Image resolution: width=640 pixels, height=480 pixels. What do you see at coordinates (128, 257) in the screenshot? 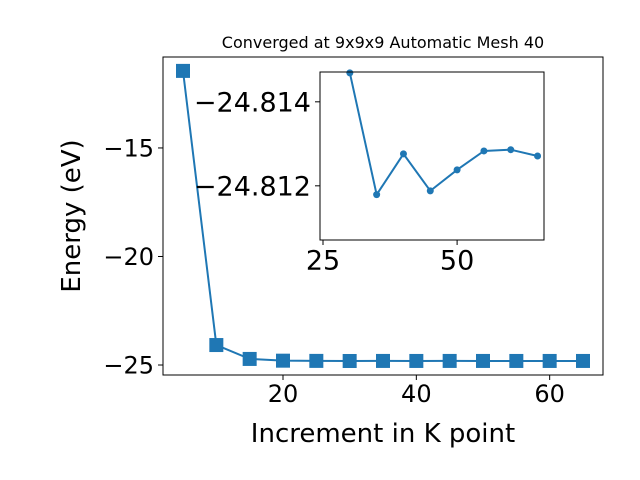
I see `y-tick-label: −20` at bounding box center [128, 257].